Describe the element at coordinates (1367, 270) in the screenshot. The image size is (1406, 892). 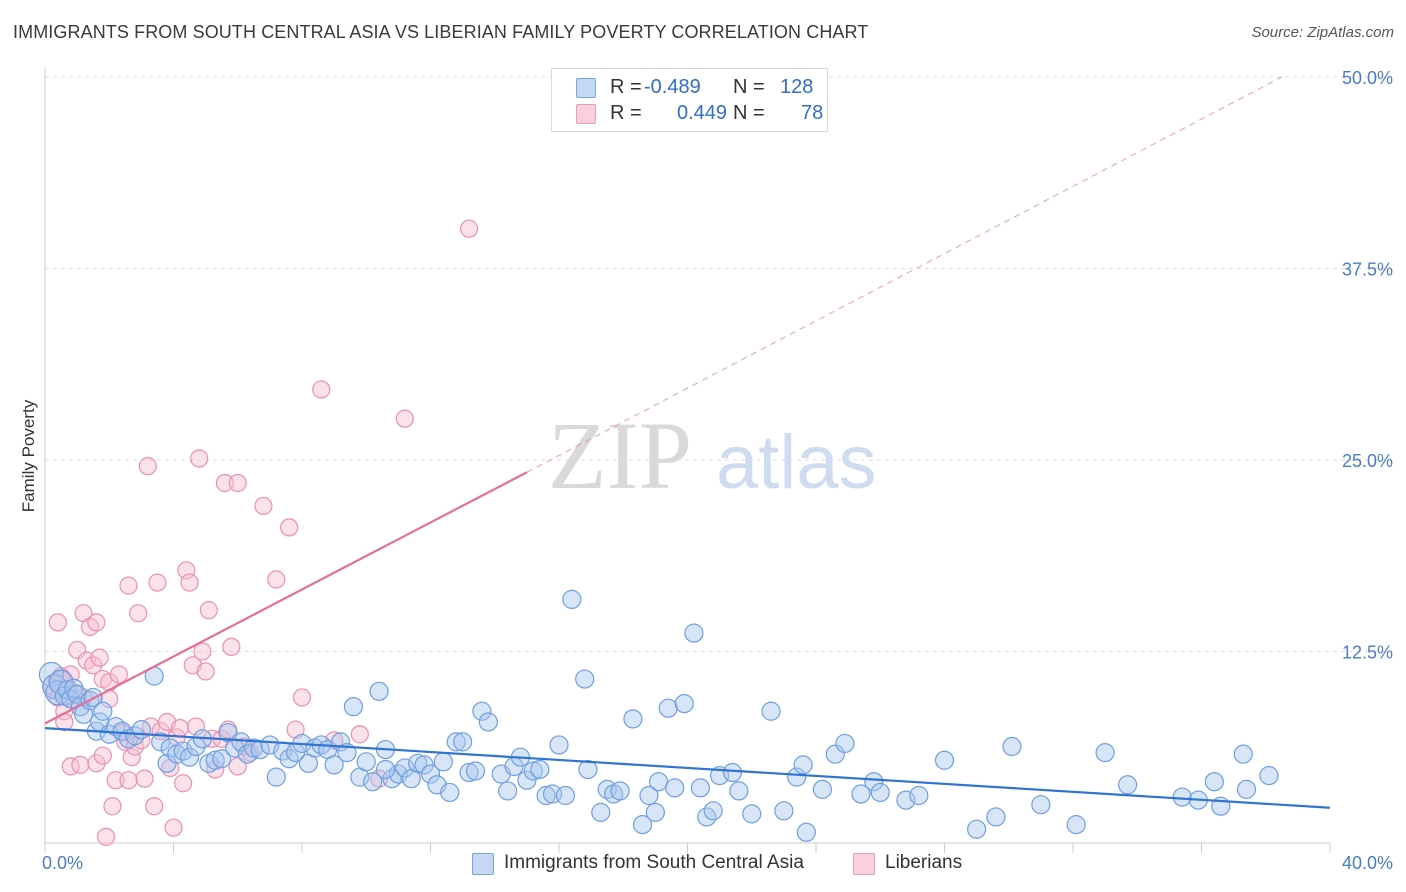
I see `y-tick-label: 37.5%` at that location.